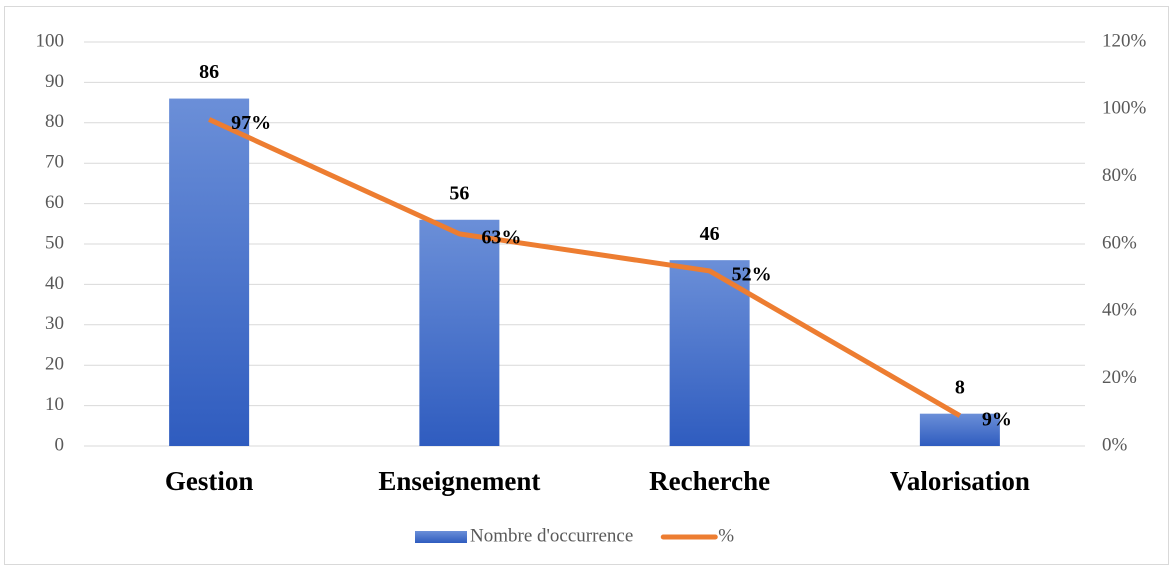 The image size is (1174, 570). What do you see at coordinates (54, 81) in the screenshot?
I see `y-tick-label: 90` at bounding box center [54, 81].